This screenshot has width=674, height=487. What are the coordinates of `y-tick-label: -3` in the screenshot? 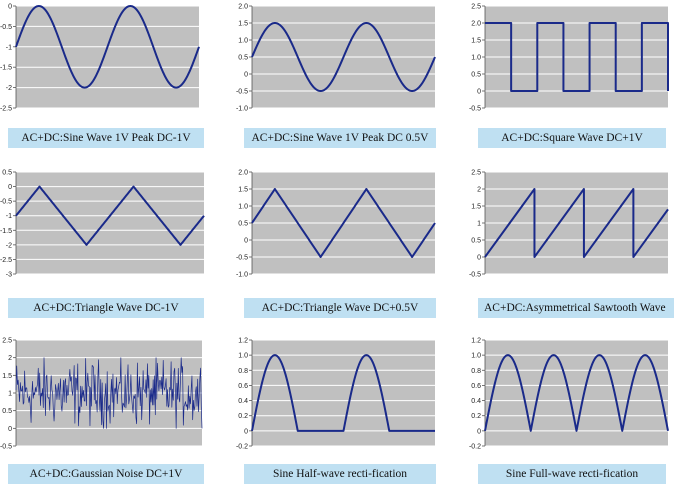 It's located at (9, 275).